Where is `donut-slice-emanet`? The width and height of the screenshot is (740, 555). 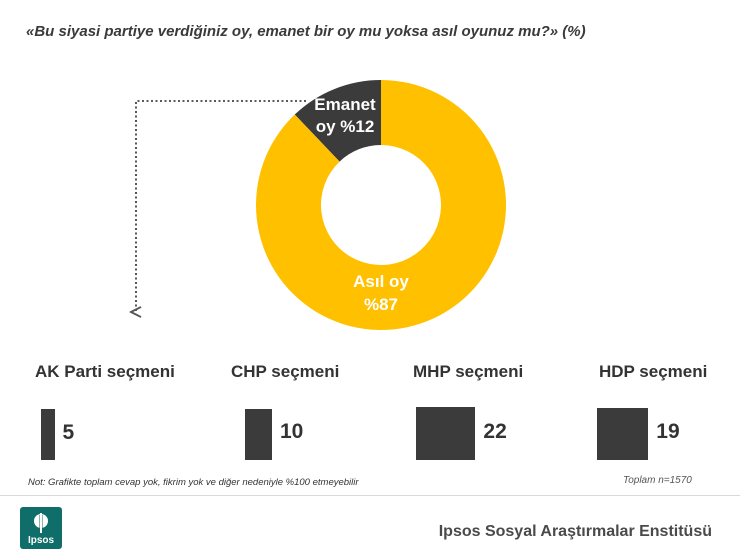
donut-slice-emanet is located at coordinates (337, 121).